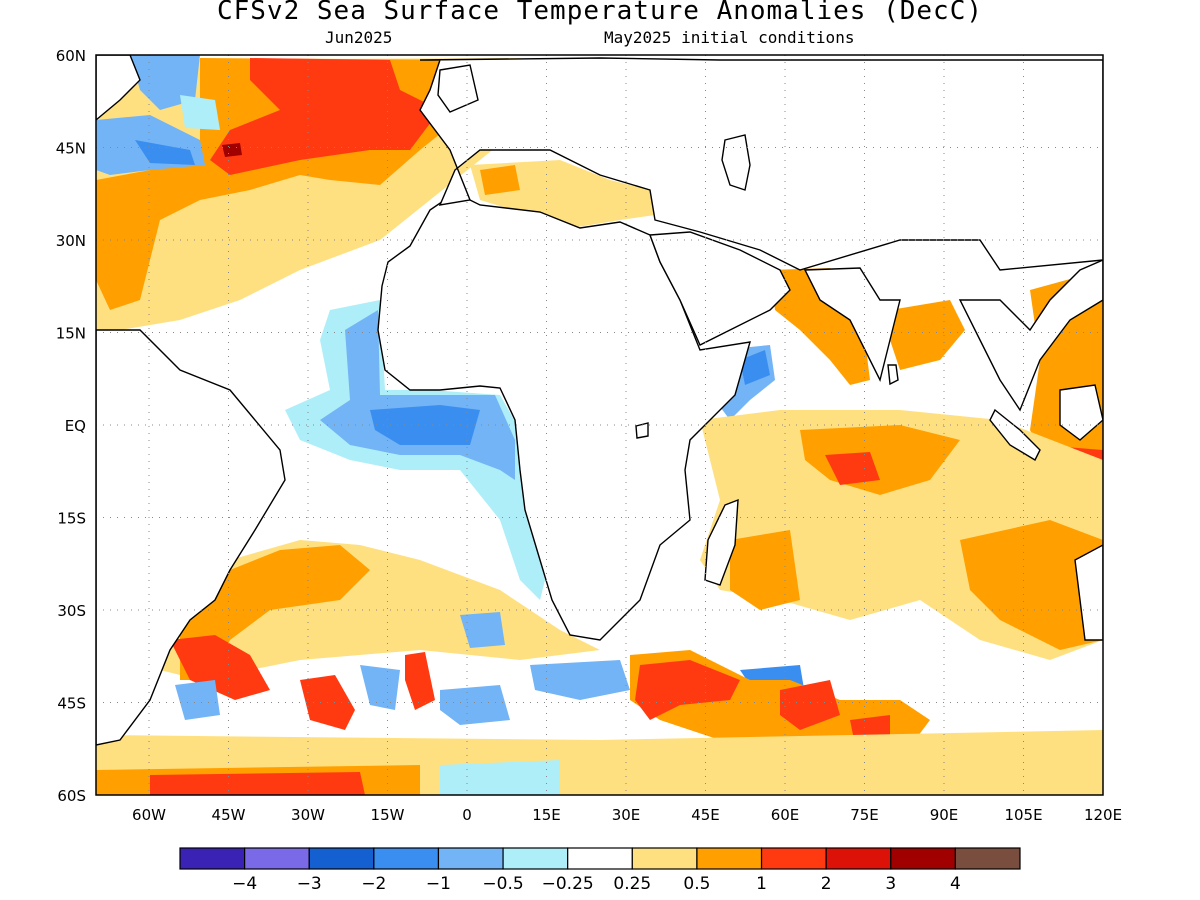  Describe the element at coordinates (325, 116) in the screenshot. I see `anomaly-north-atlantic-red` at that location.